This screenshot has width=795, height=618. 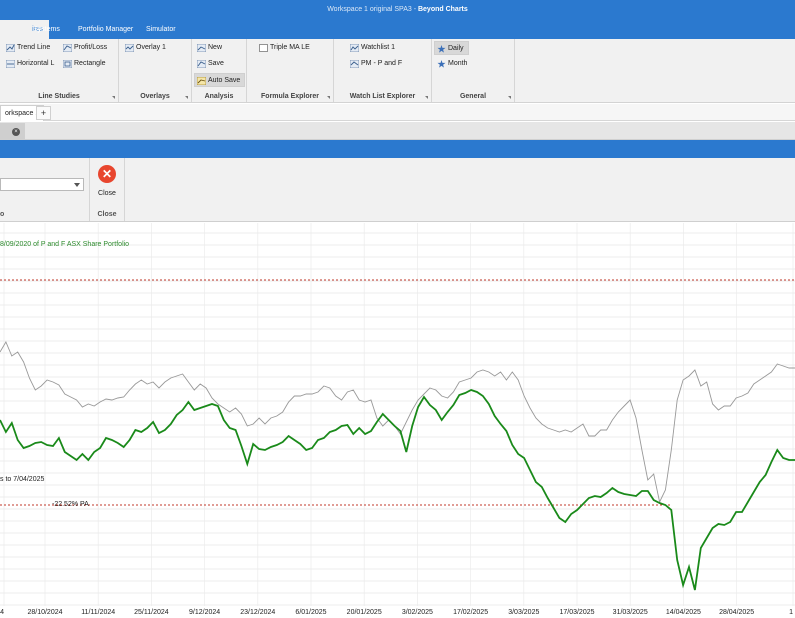 What do you see at coordinates (161, 29) in the screenshot?
I see `tab-simulator: Simulator` at bounding box center [161, 29].